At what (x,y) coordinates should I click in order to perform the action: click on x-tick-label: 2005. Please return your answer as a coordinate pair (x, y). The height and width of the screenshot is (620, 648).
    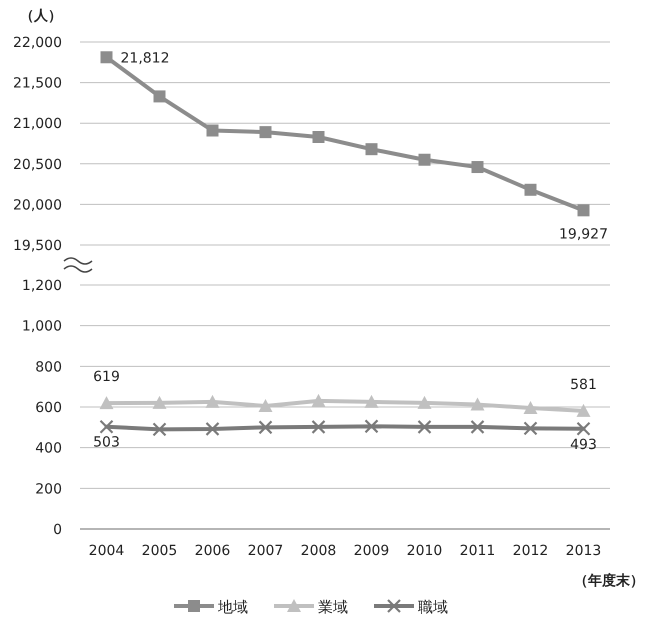
    Looking at the image, I should click on (160, 551).